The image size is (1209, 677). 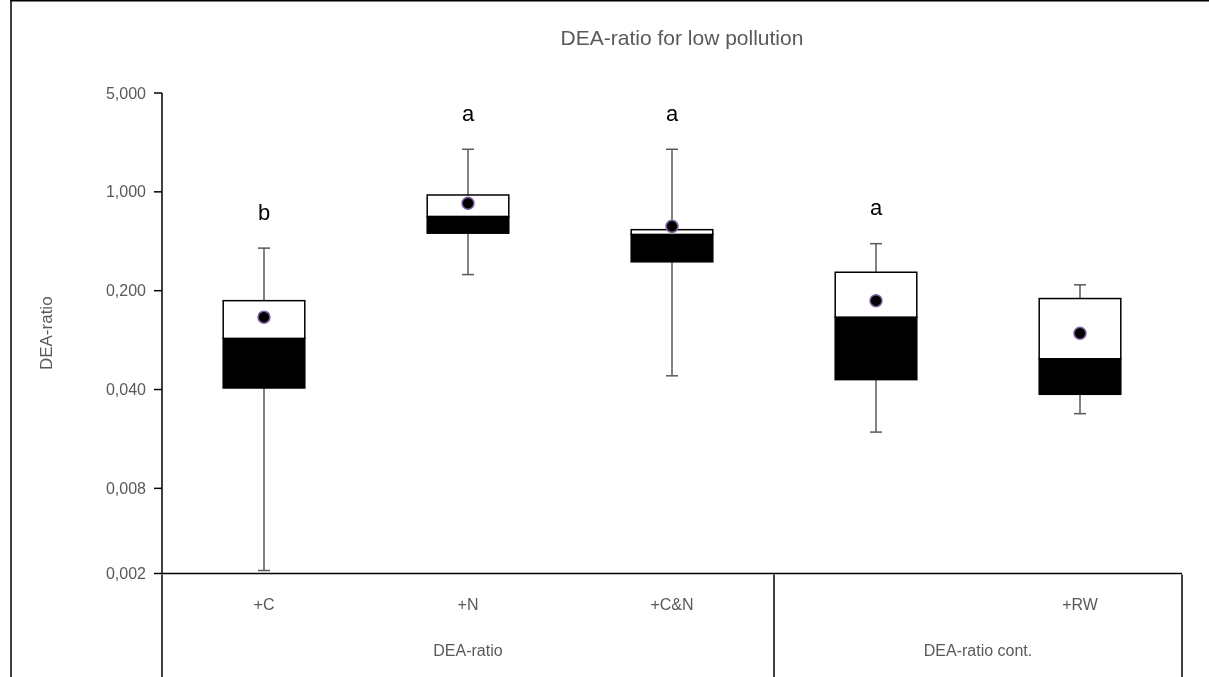 What do you see at coordinates (126, 574) in the screenshot?
I see `y-tick-label: 0,002` at bounding box center [126, 574].